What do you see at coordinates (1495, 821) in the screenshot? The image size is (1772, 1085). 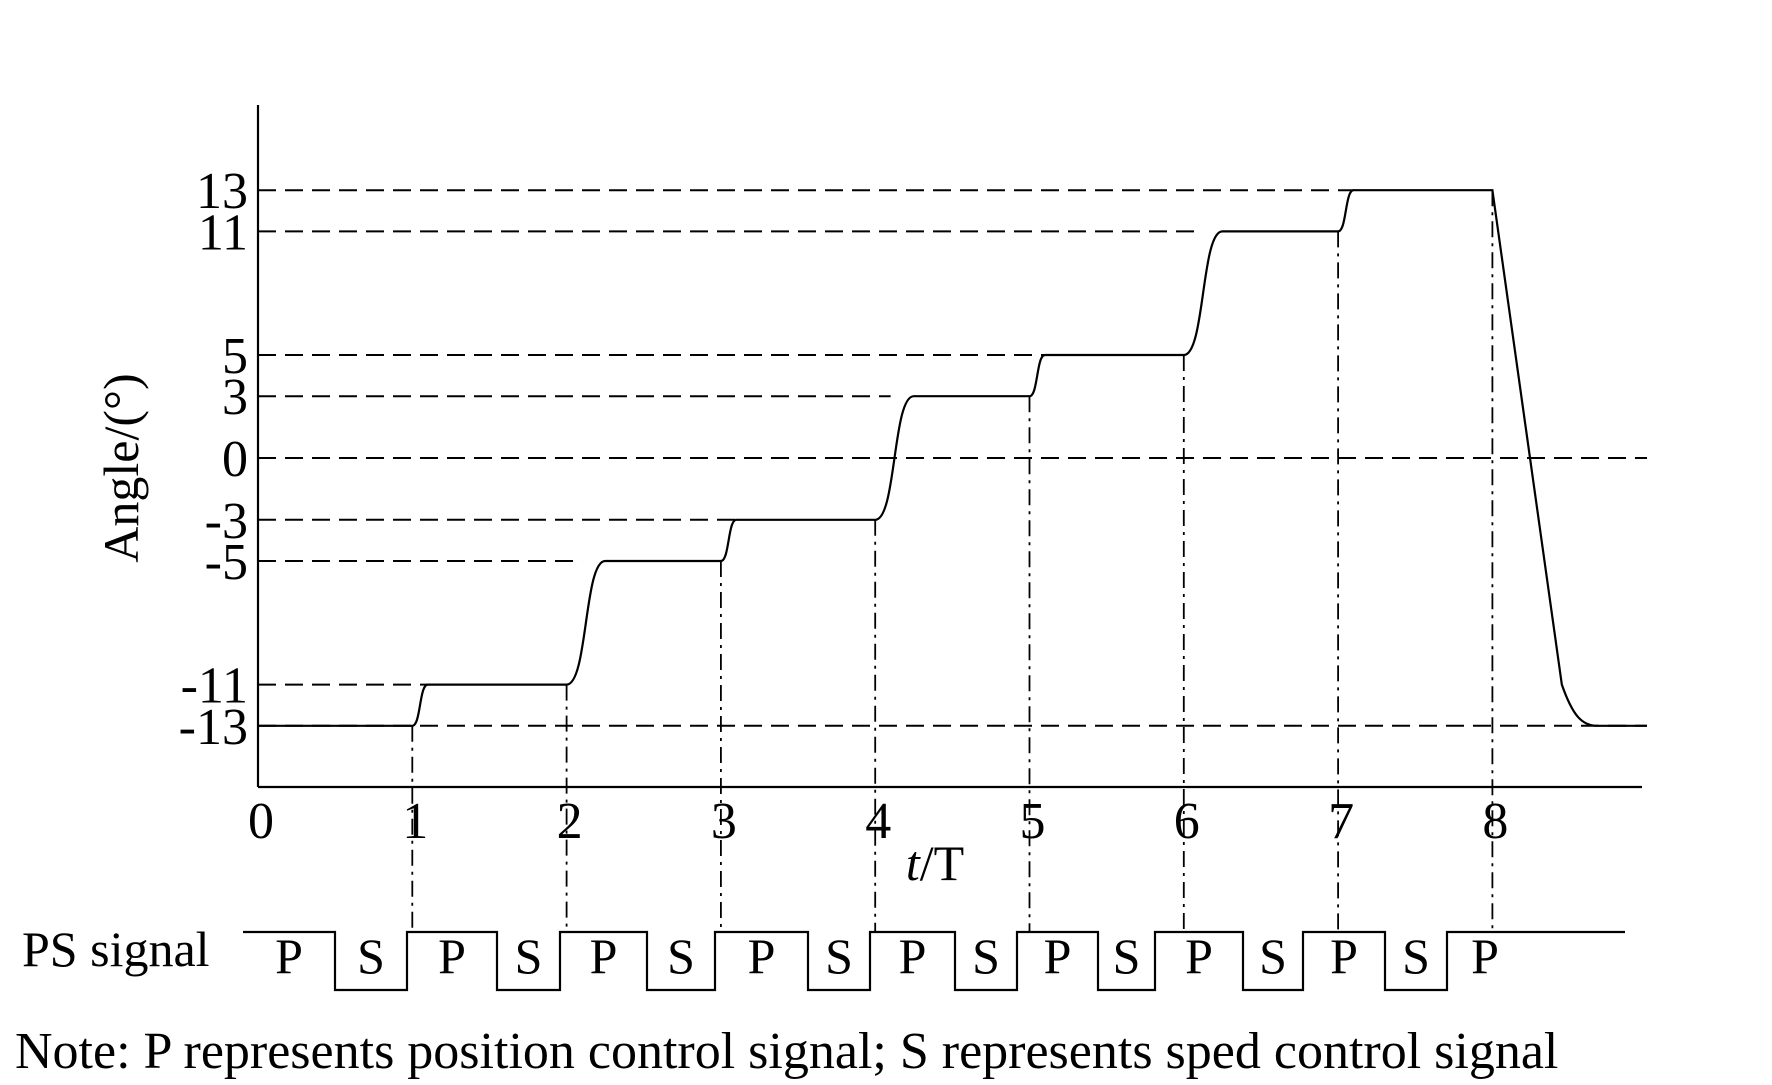 I see `x-tick-label: 8` at bounding box center [1495, 821].